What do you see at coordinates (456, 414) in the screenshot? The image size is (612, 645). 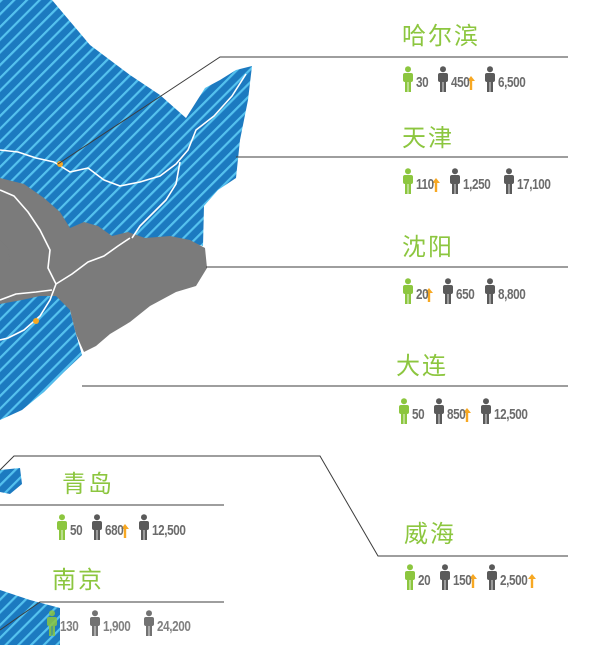 I see `stat-value: 850` at bounding box center [456, 414].